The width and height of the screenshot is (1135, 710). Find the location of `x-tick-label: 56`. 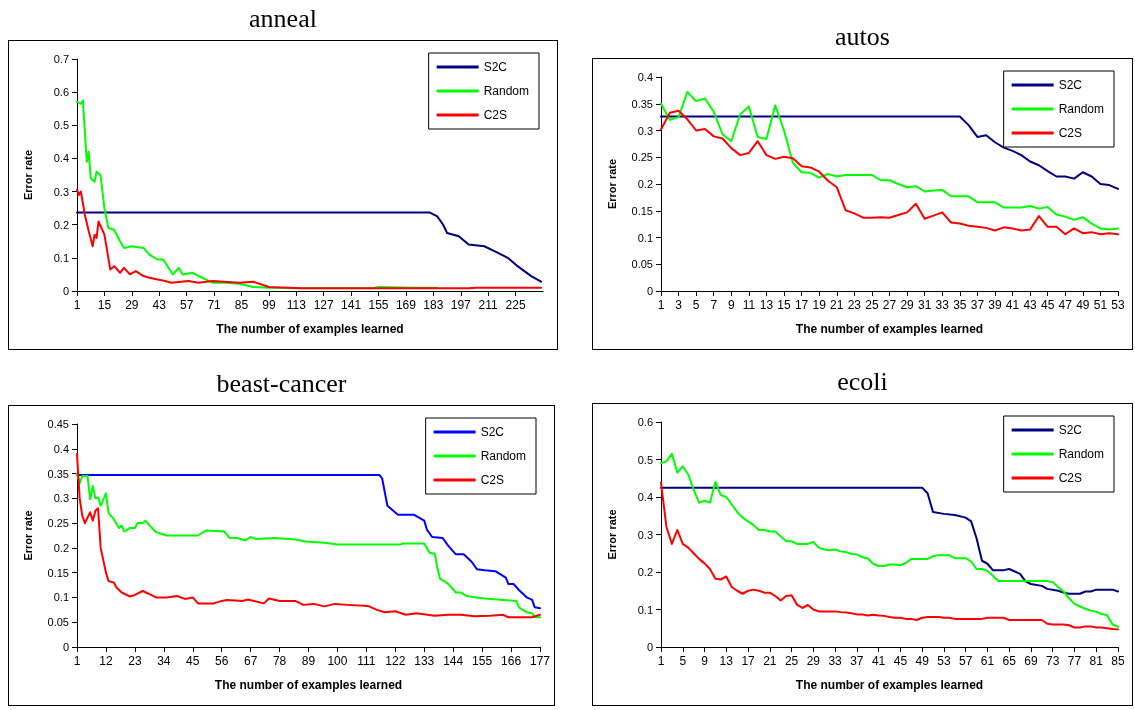

x-tick-label: 56 is located at coordinates (222, 661).